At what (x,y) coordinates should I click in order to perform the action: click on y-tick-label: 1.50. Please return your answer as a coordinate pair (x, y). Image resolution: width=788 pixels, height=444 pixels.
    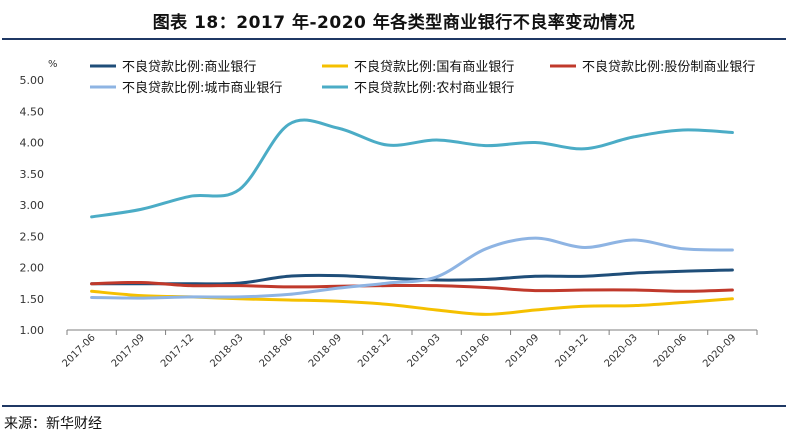
    Looking at the image, I should click on (32, 299).